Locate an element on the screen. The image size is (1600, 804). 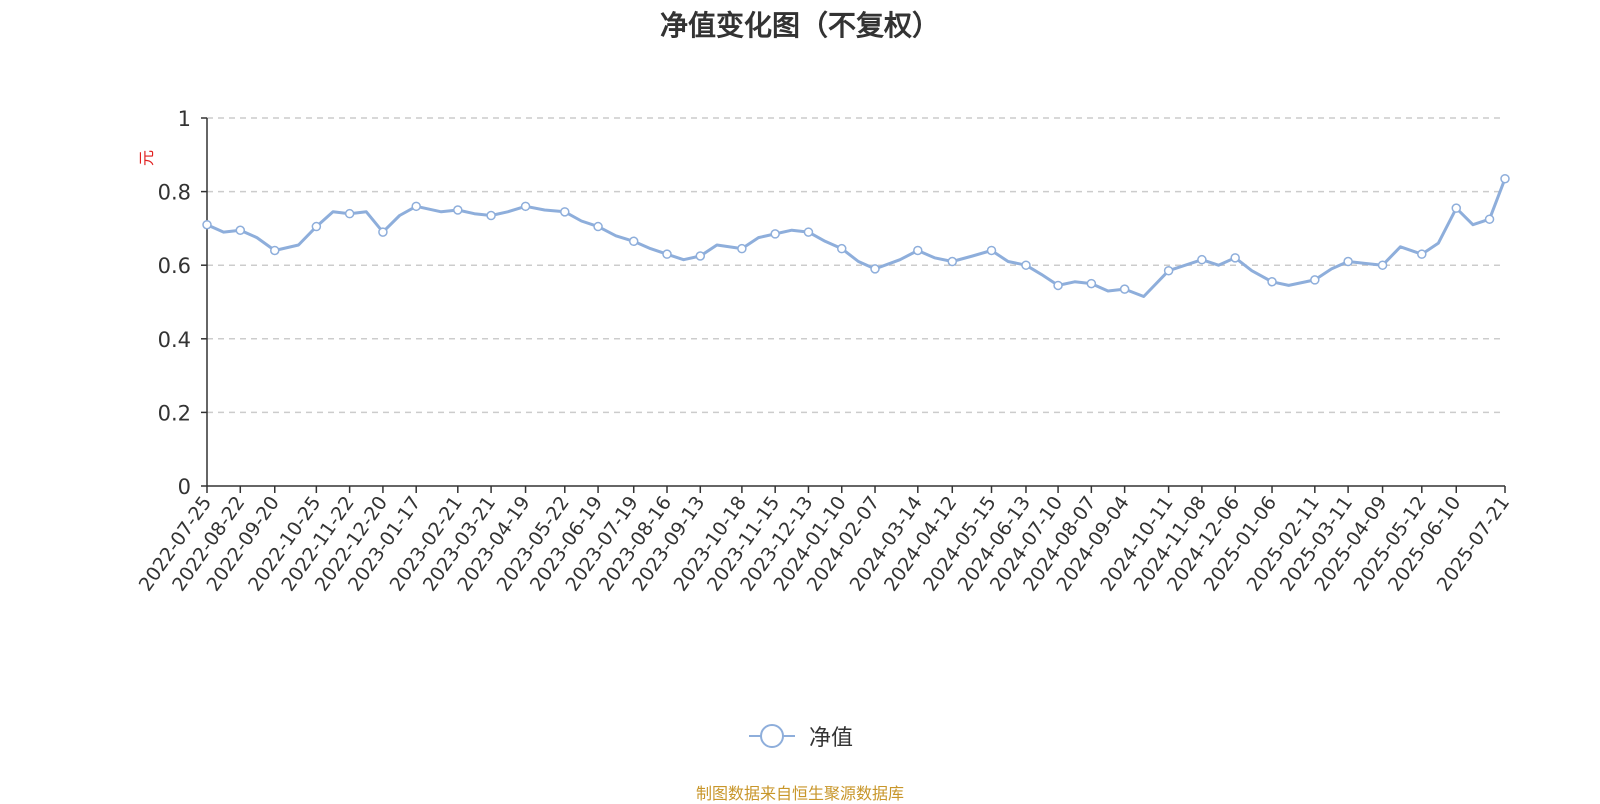
y-tick-label: 1 is located at coordinates (184, 119).